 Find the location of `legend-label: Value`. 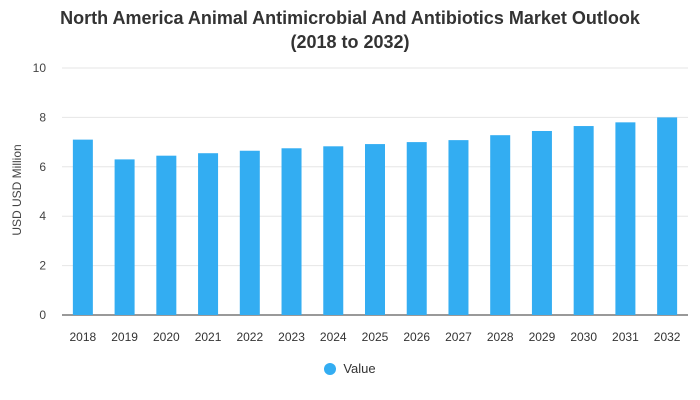

legend-label: Value is located at coordinates (359, 368).